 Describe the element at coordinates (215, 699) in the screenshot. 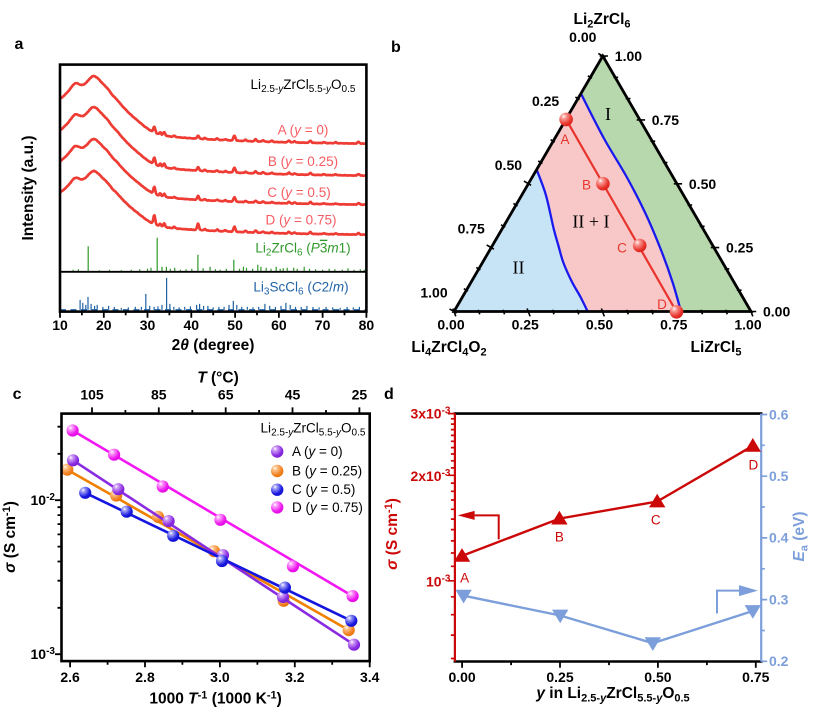

I see `svg-text: 1000 T-1 (1000 K-1)` at that location.